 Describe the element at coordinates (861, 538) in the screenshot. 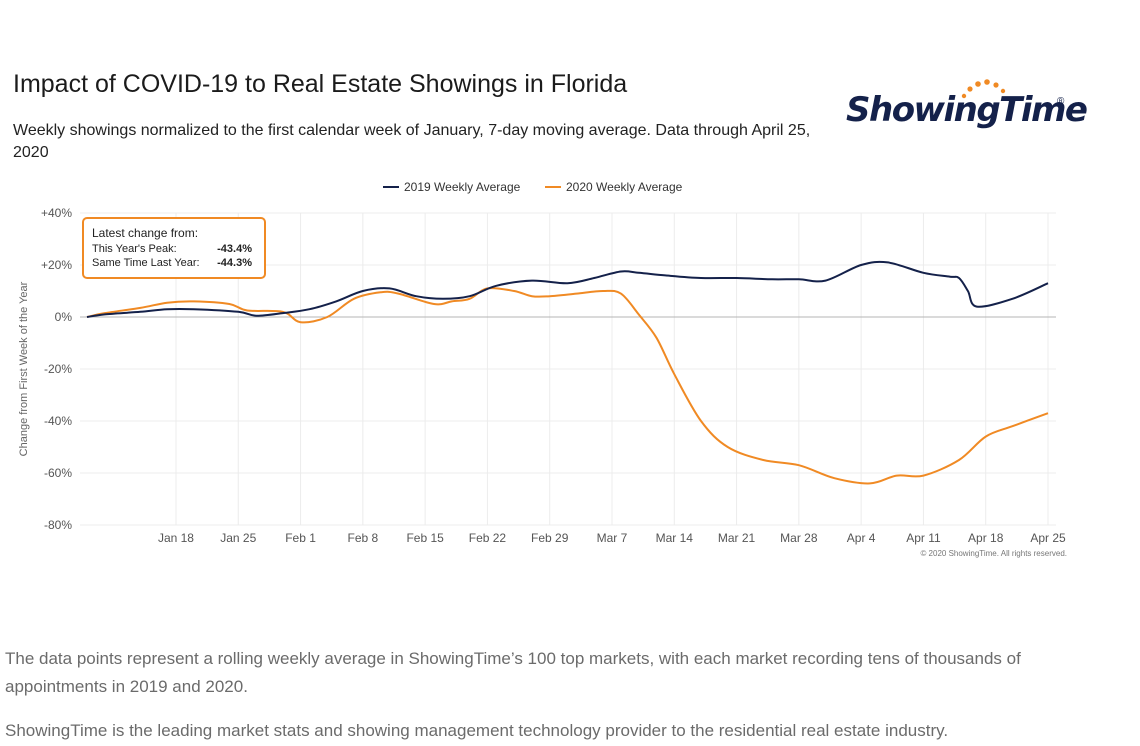

I see `x-tick-label: Apr 4` at that location.